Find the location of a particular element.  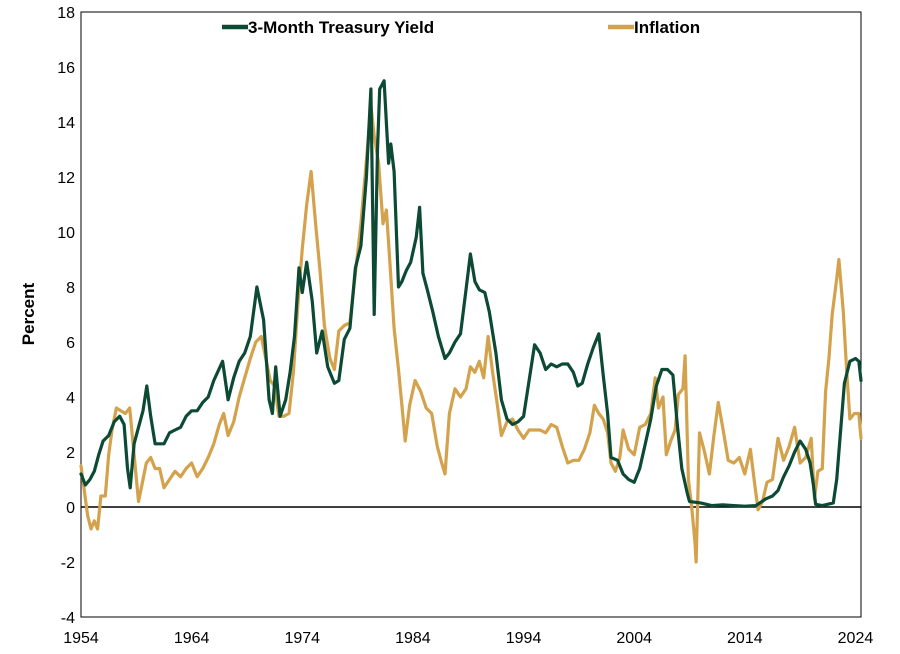

y-tick-label: 18 is located at coordinates (66, 13).